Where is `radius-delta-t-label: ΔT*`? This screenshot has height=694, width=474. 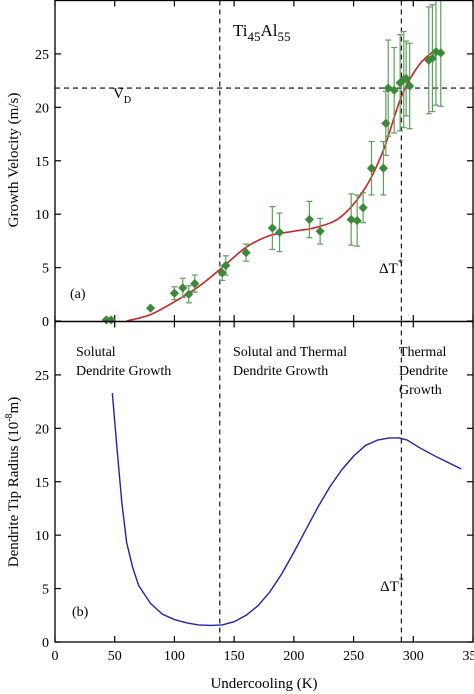
radius-delta-t-label: ΔT* is located at coordinates (392, 585).